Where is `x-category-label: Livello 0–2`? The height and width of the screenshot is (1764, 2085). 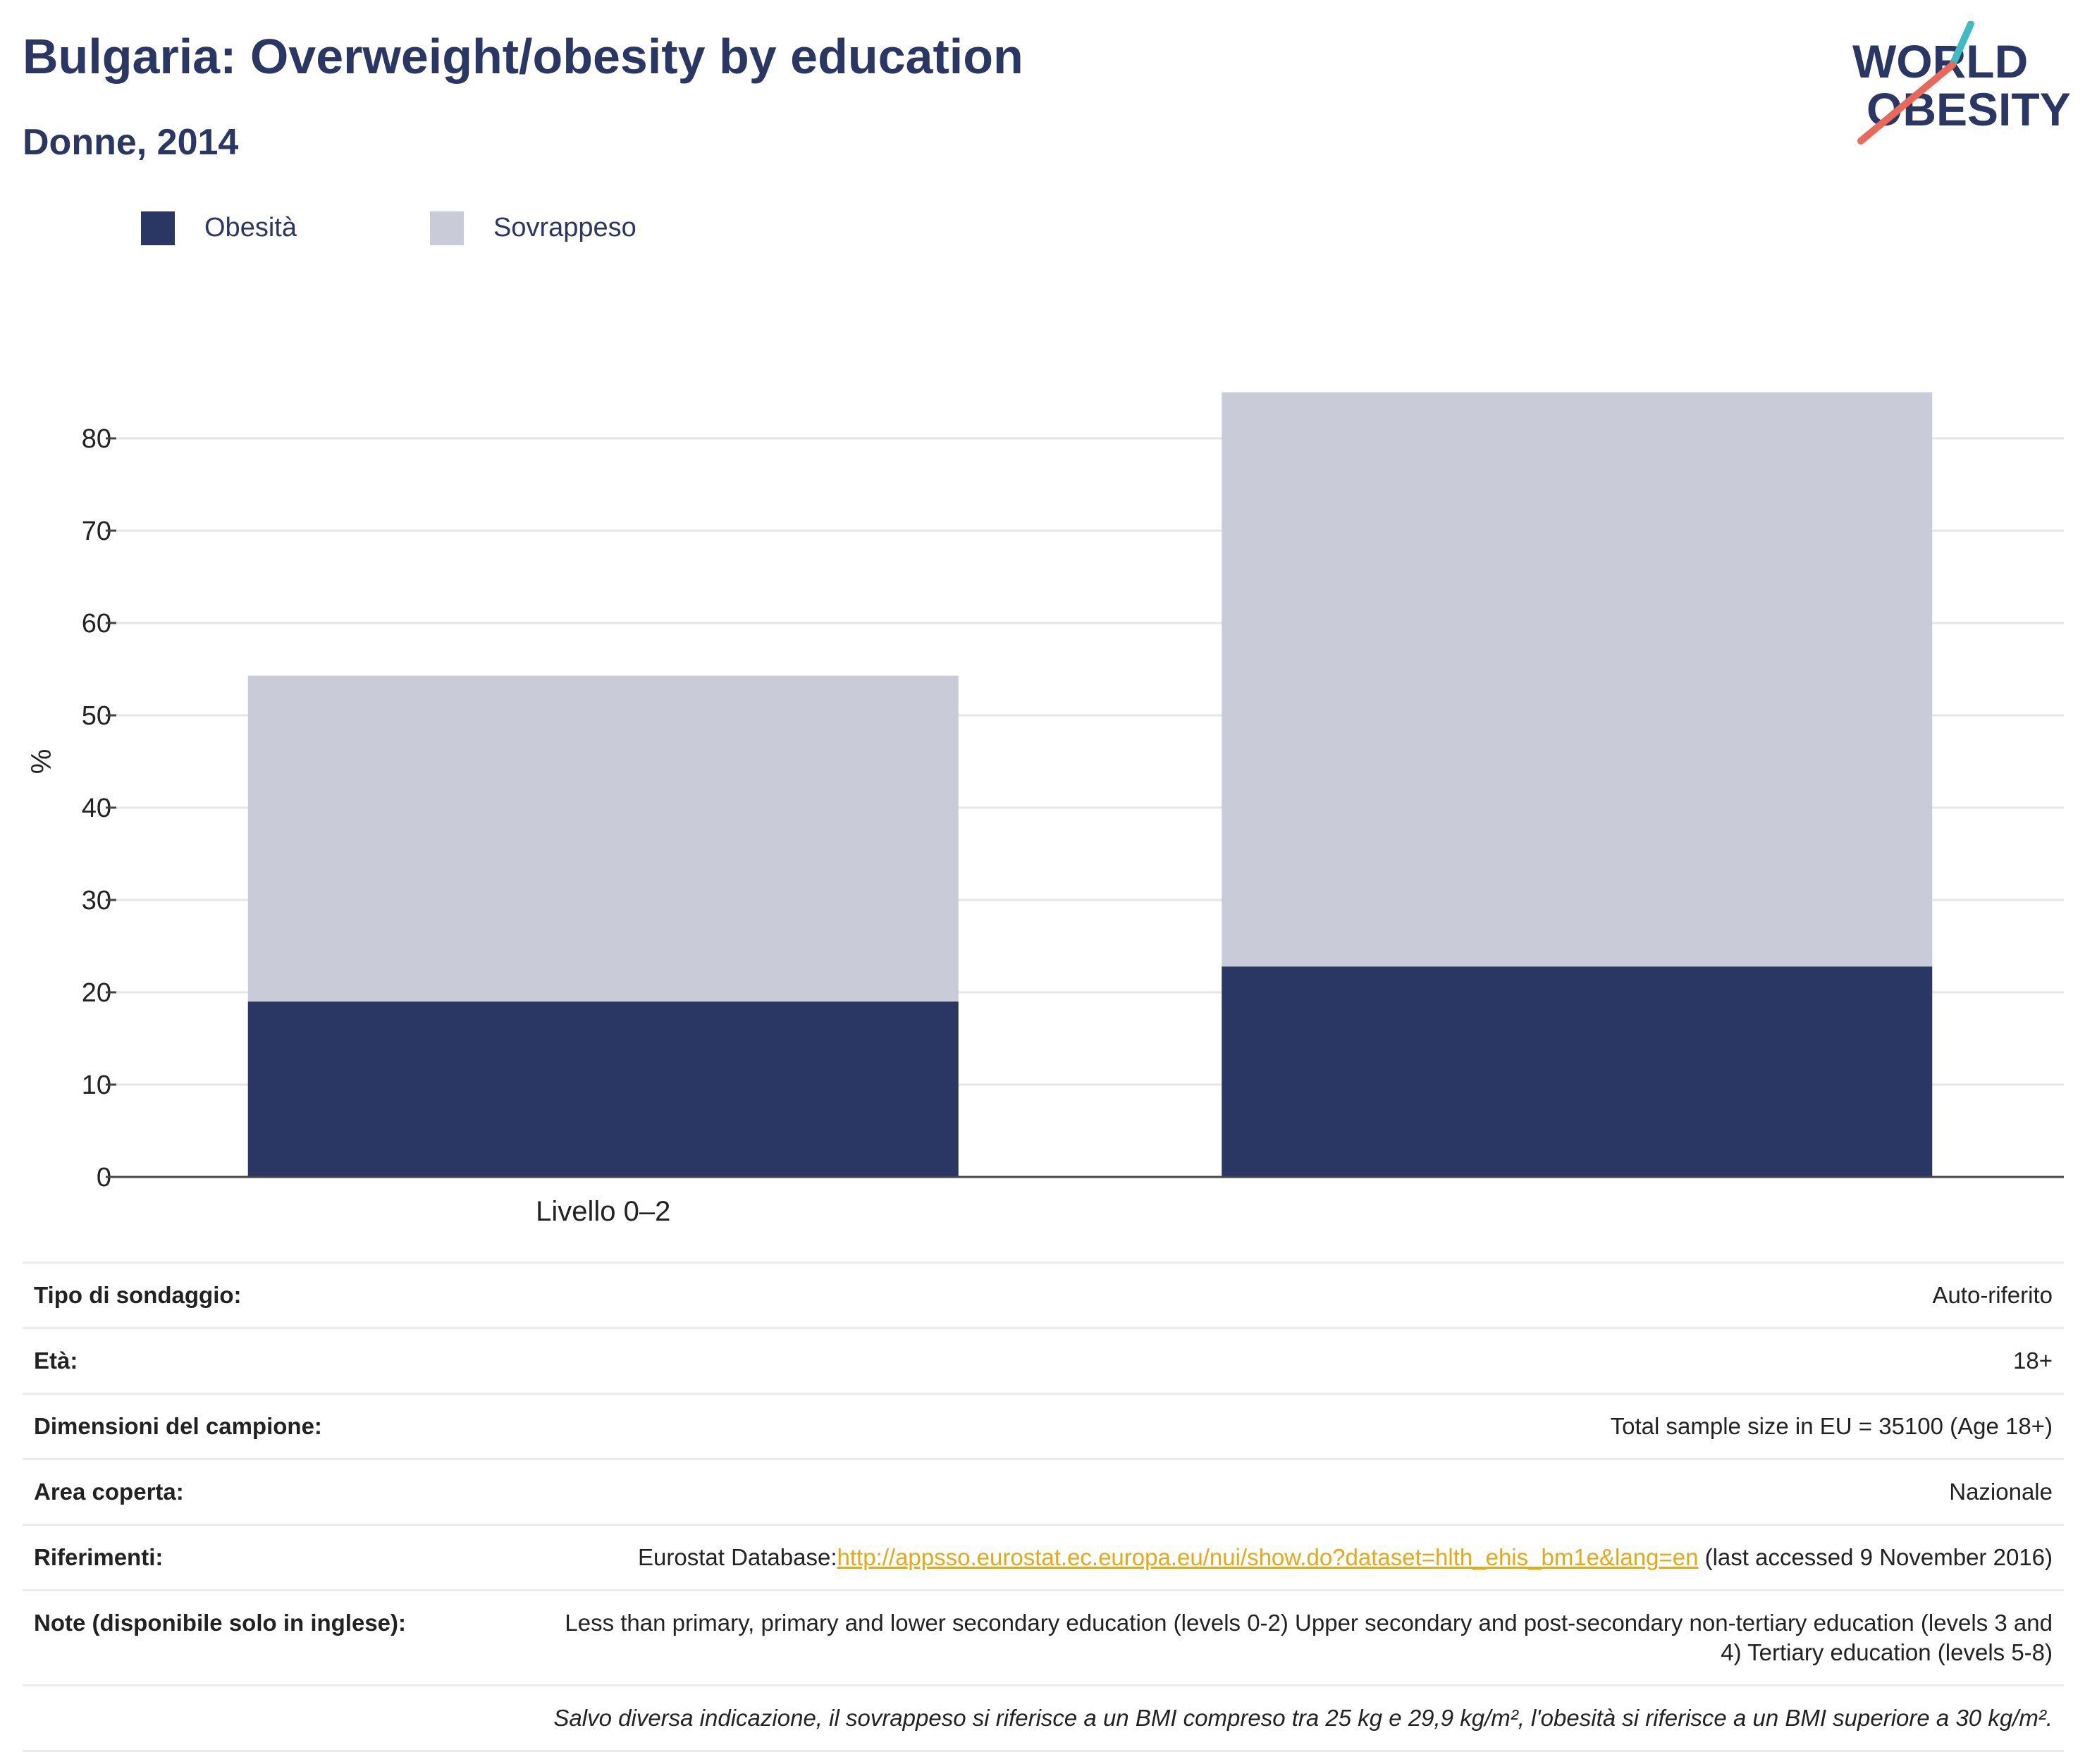 x-category-label: Livello 0–2 is located at coordinates (603, 1211).